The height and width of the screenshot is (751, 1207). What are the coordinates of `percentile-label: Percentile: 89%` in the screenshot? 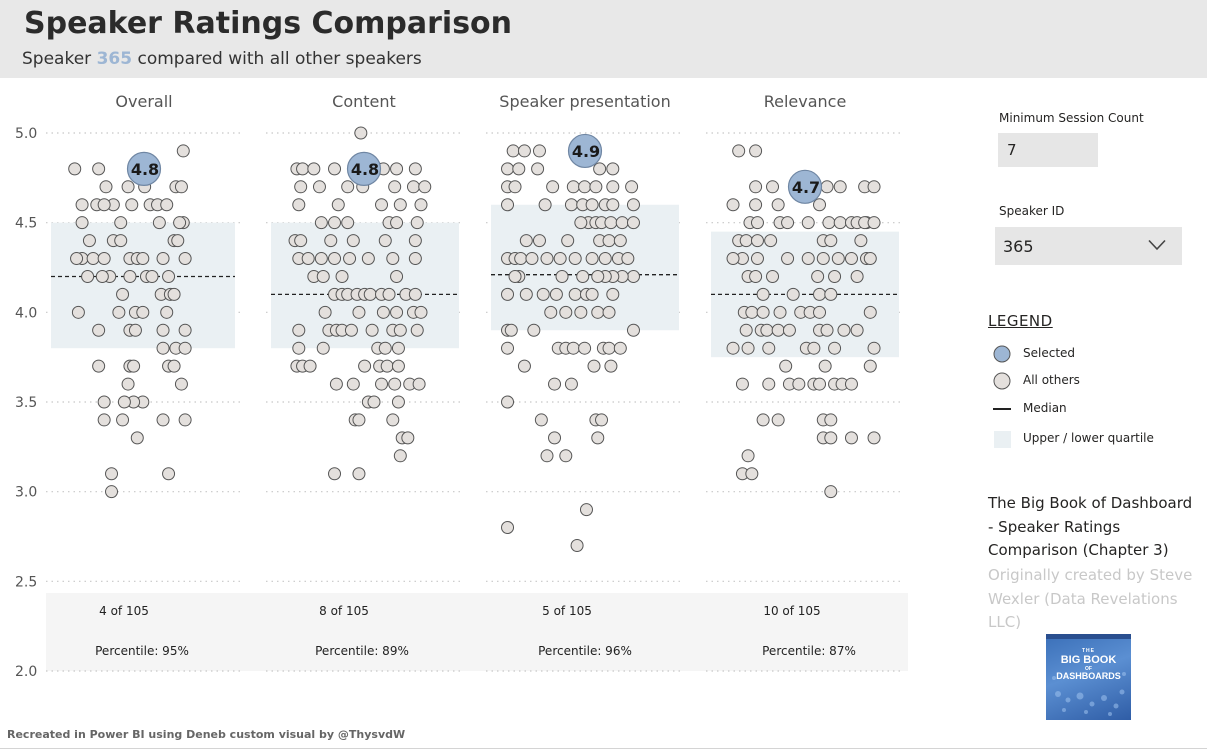 It's located at (362, 651).